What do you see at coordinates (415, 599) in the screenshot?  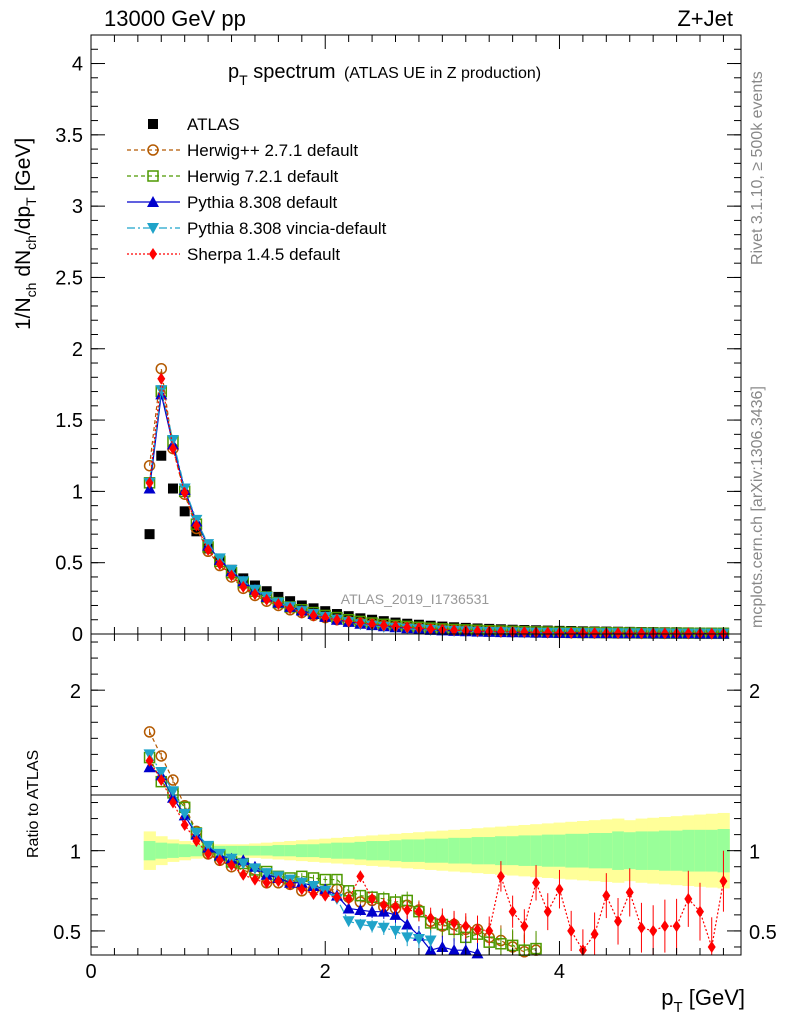 I see `main-watermark: ATLAS_2019_I1736531` at bounding box center [415, 599].